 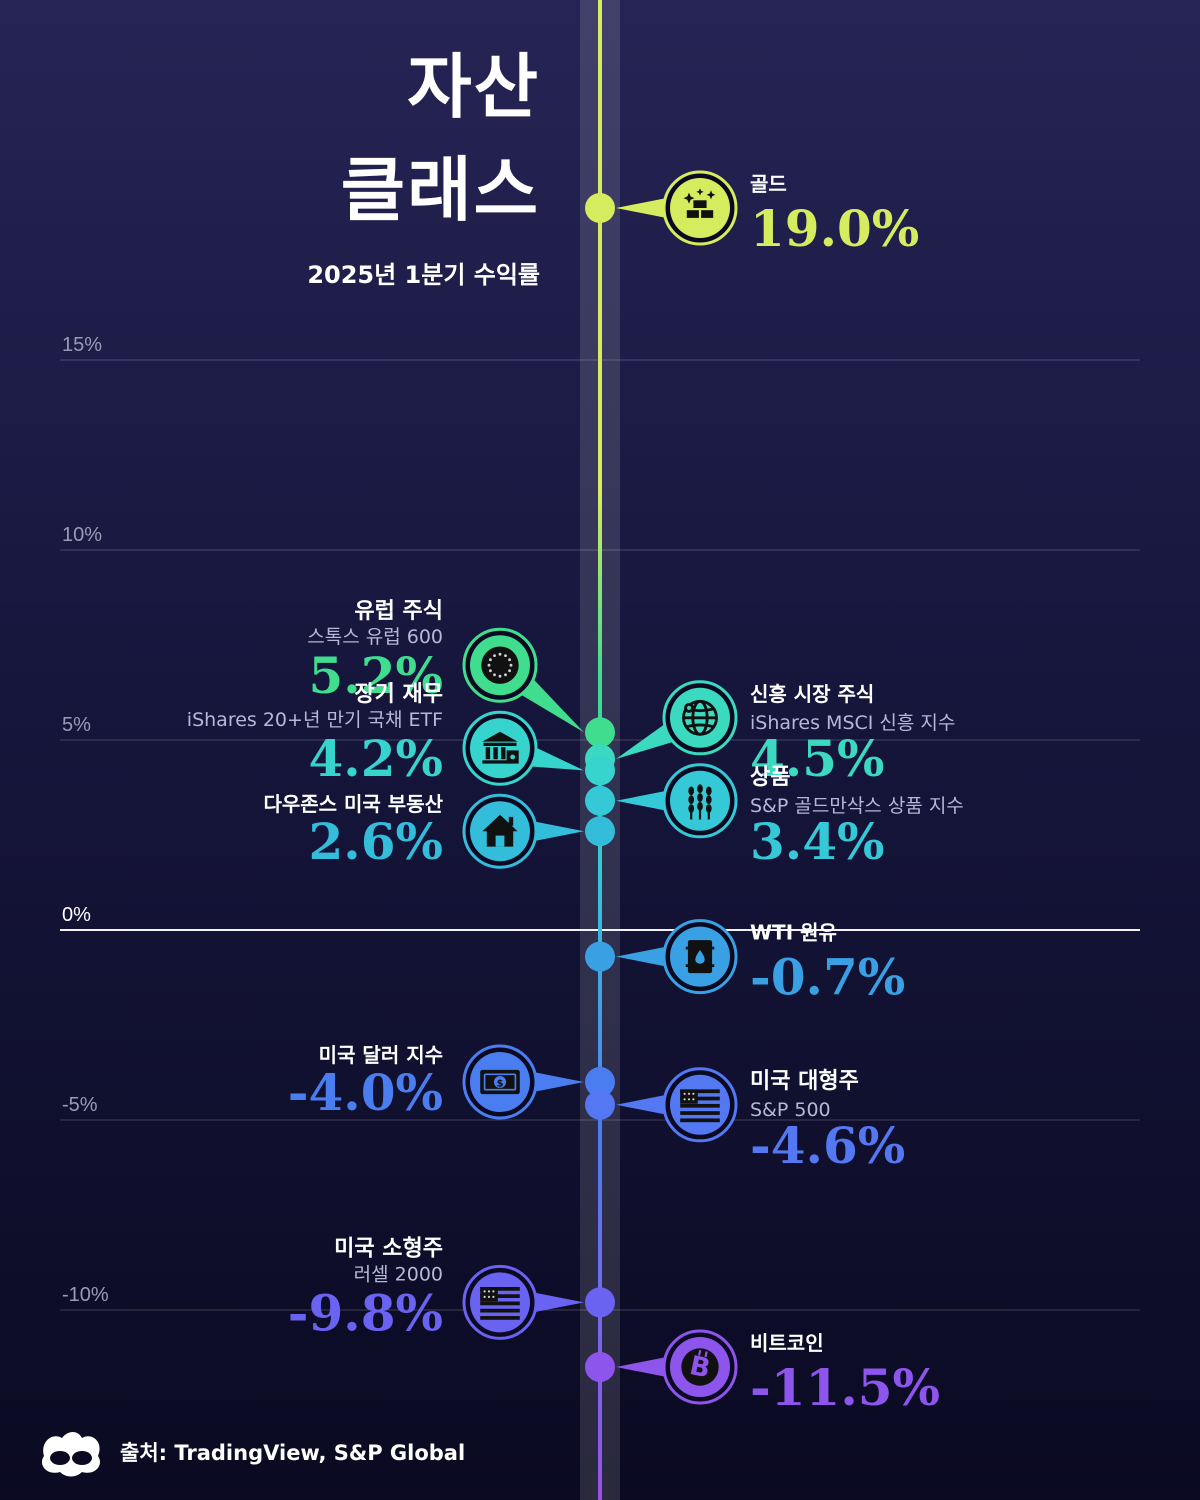 What do you see at coordinates (845, 1387) in the screenshot?
I see `point-value: -11.5%` at bounding box center [845, 1387].